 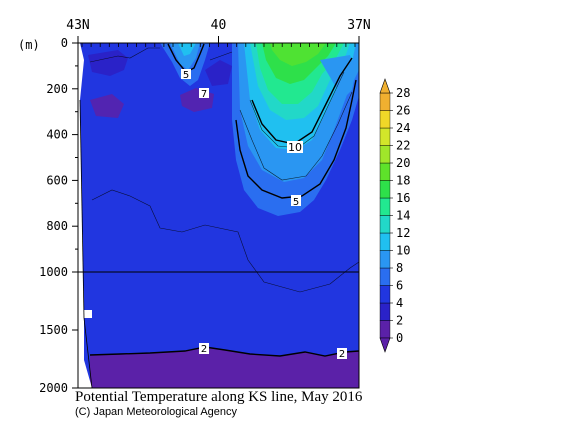 What do you see at coordinates (399, 286) in the screenshot?
I see `colorbar-label-3: 6` at bounding box center [399, 286].